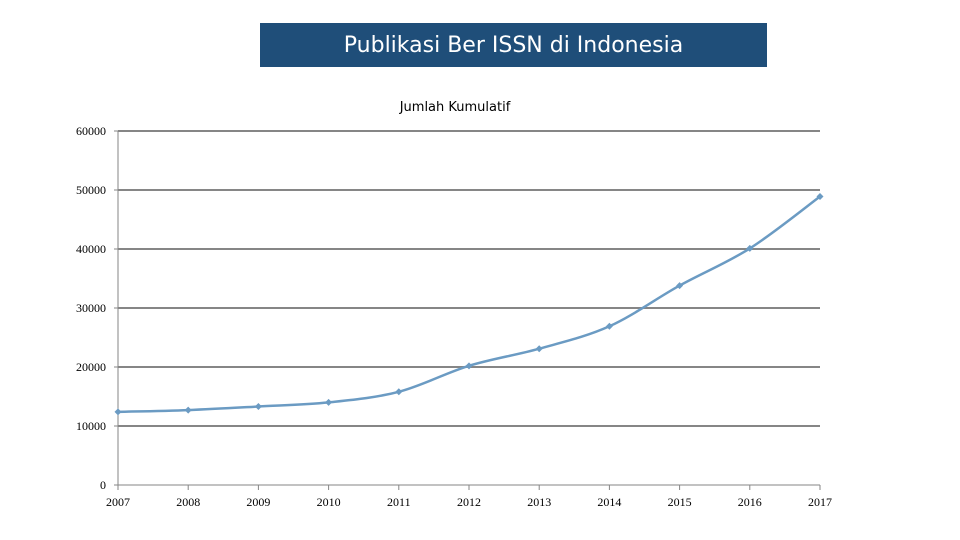 This screenshot has height=540, width=960. What do you see at coordinates (329, 502) in the screenshot?
I see `x-tick-label: 2010` at bounding box center [329, 502].